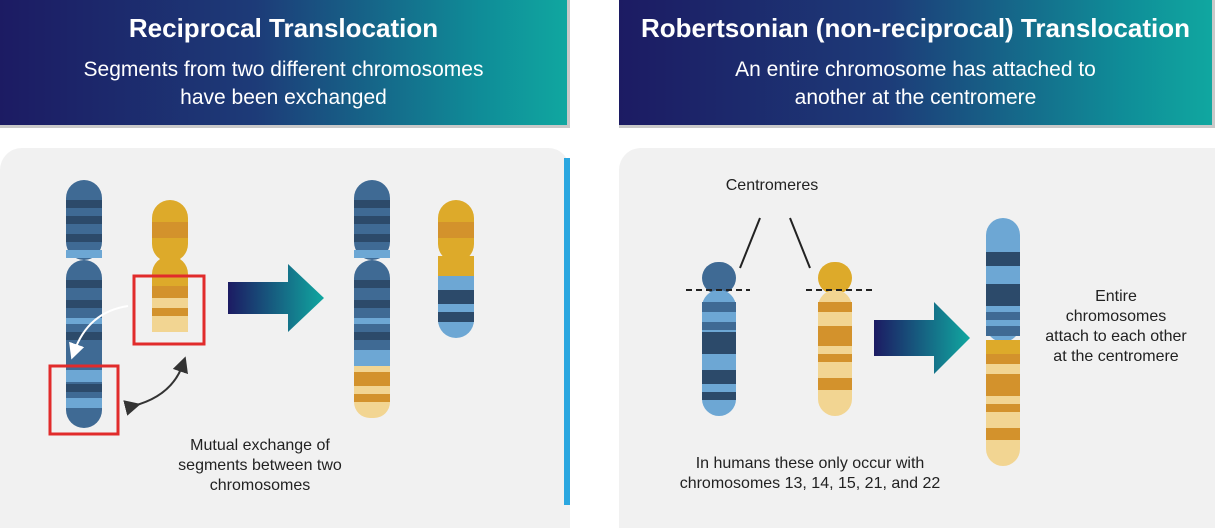  Describe the element at coordinates (567, 331) in the screenshot. I see `panel-accent-bar` at that location.